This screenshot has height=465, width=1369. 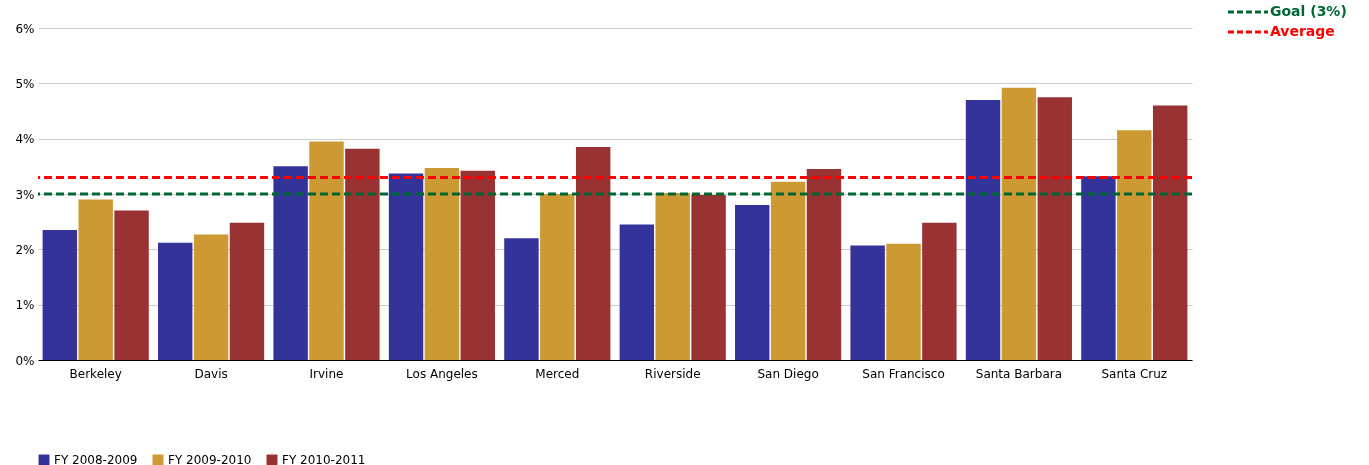 I want to click on legend-label: Goal (3%), so click(x=1308, y=11).